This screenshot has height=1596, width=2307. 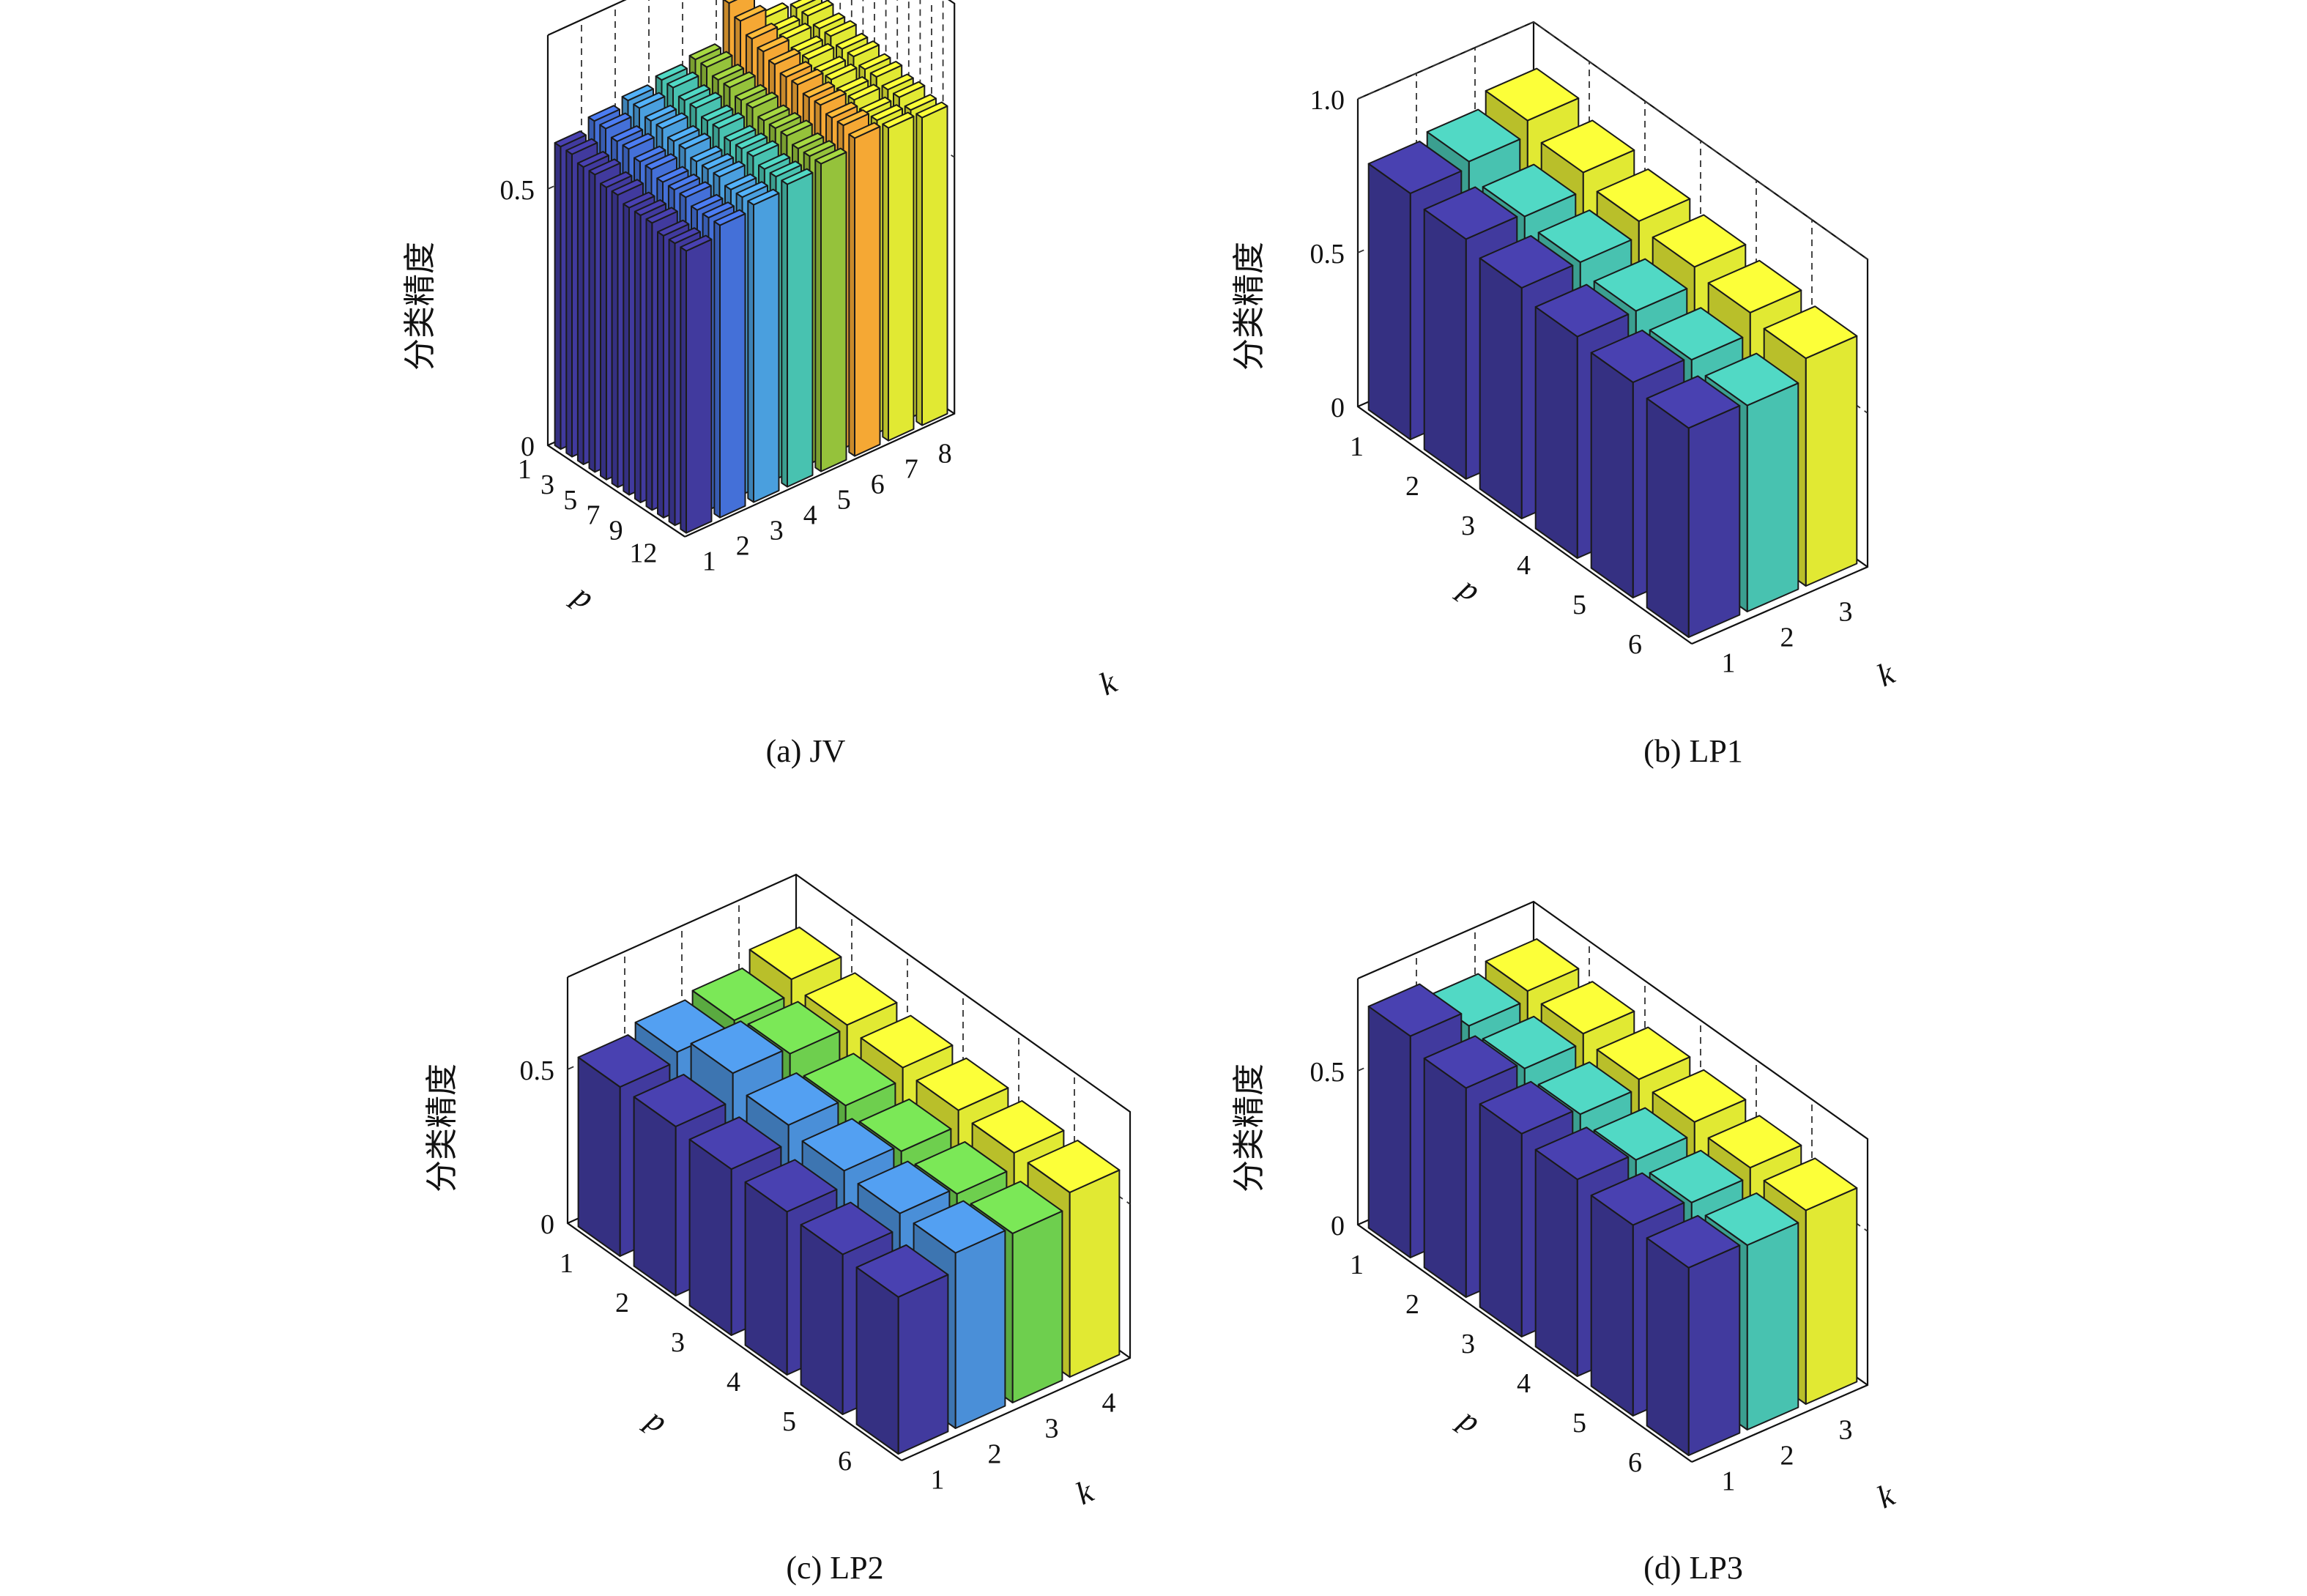 What do you see at coordinates (1693, 751) in the screenshot?
I see `panel-caption: (b) LP1` at bounding box center [1693, 751].